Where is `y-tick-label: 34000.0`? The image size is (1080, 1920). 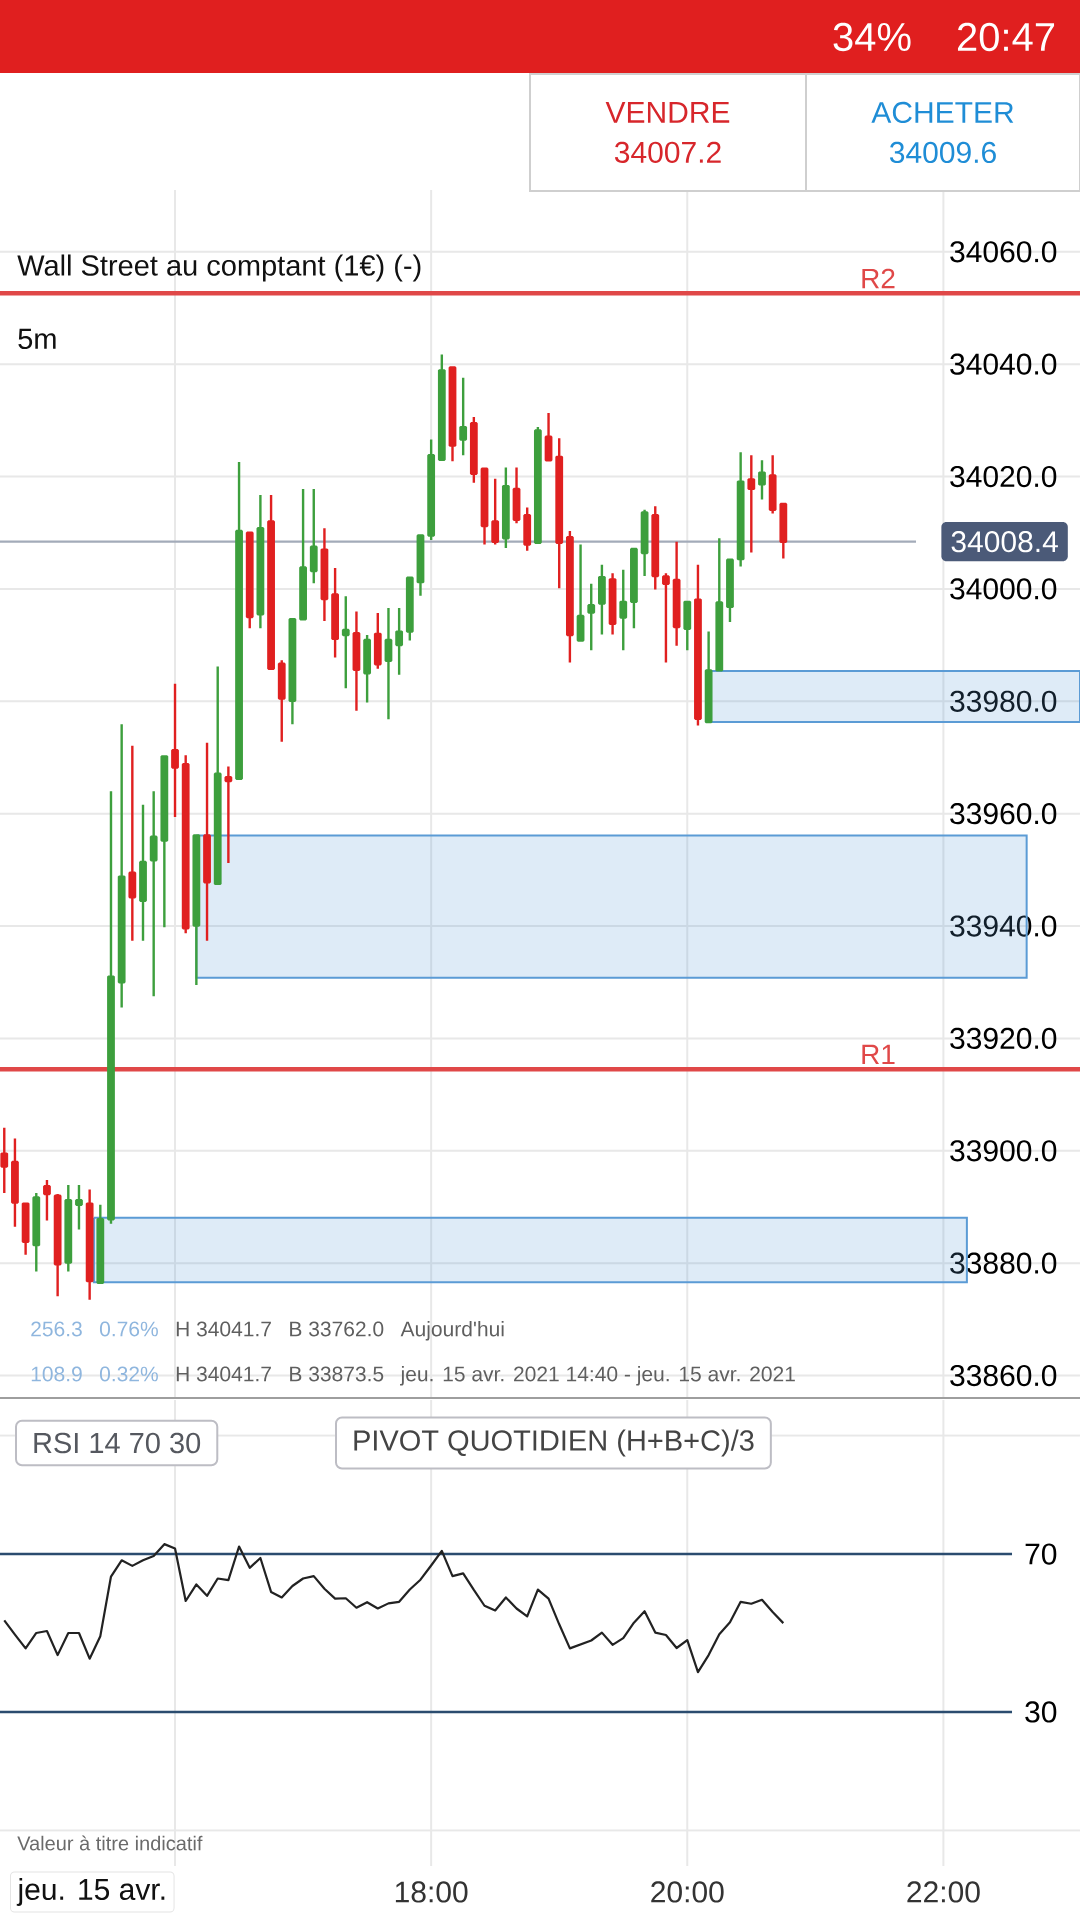 y-tick-label: 34000.0 is located at coordinates (1003, 589).